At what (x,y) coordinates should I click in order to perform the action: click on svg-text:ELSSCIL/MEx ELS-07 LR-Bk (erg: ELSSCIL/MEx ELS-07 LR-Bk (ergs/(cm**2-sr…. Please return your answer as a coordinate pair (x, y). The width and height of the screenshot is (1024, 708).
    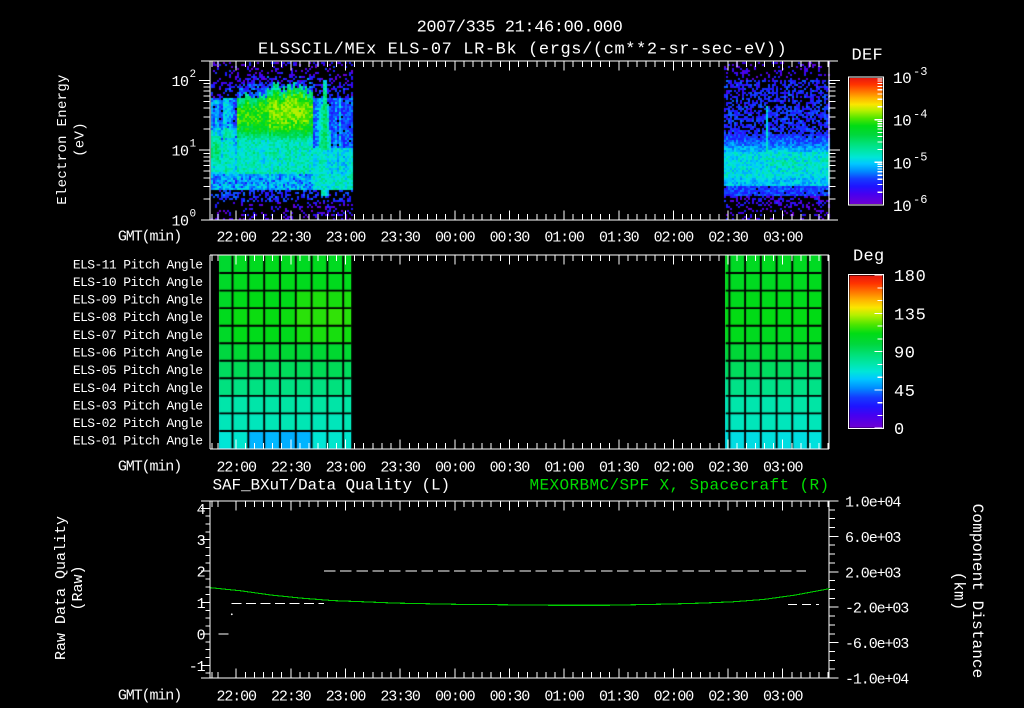
    Looking at the image, I should click on (522, 50).